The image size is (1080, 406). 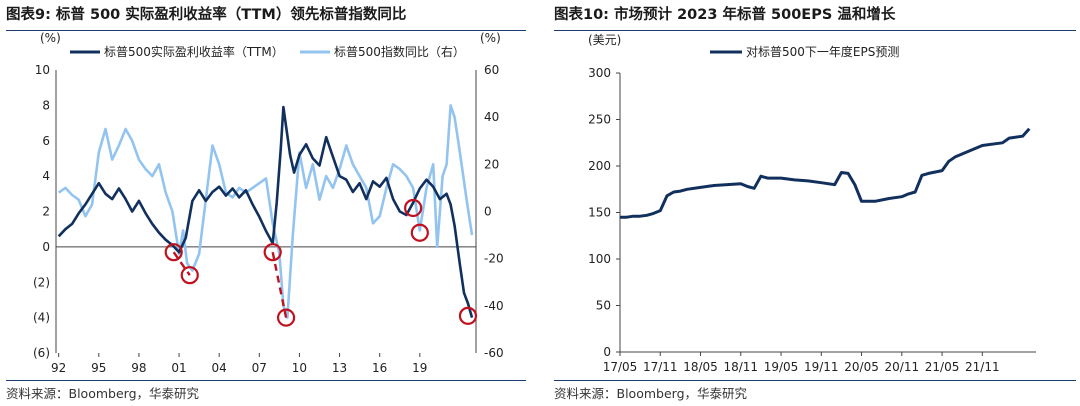 What do you see at coordinates (399, 51) in the screenshot?
I see `legend-label-index-yoy: 标普500指数同比（右）` at bounding box center [399, 51].